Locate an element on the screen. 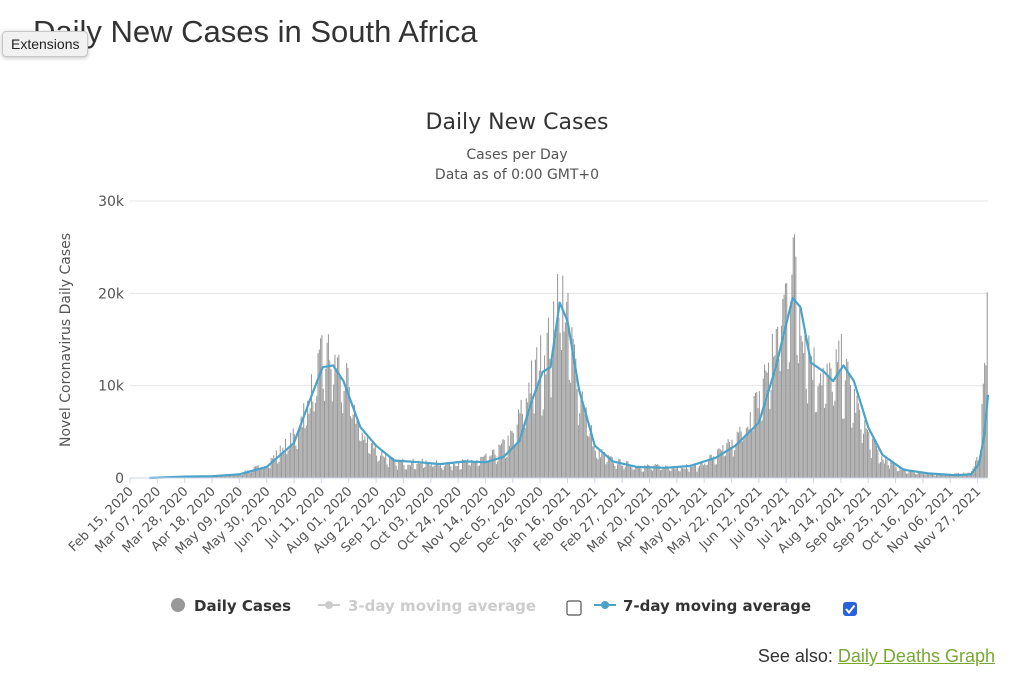 The image size is (1024, 700). checkbox-7-day-box is located at coordinates (850, 609).